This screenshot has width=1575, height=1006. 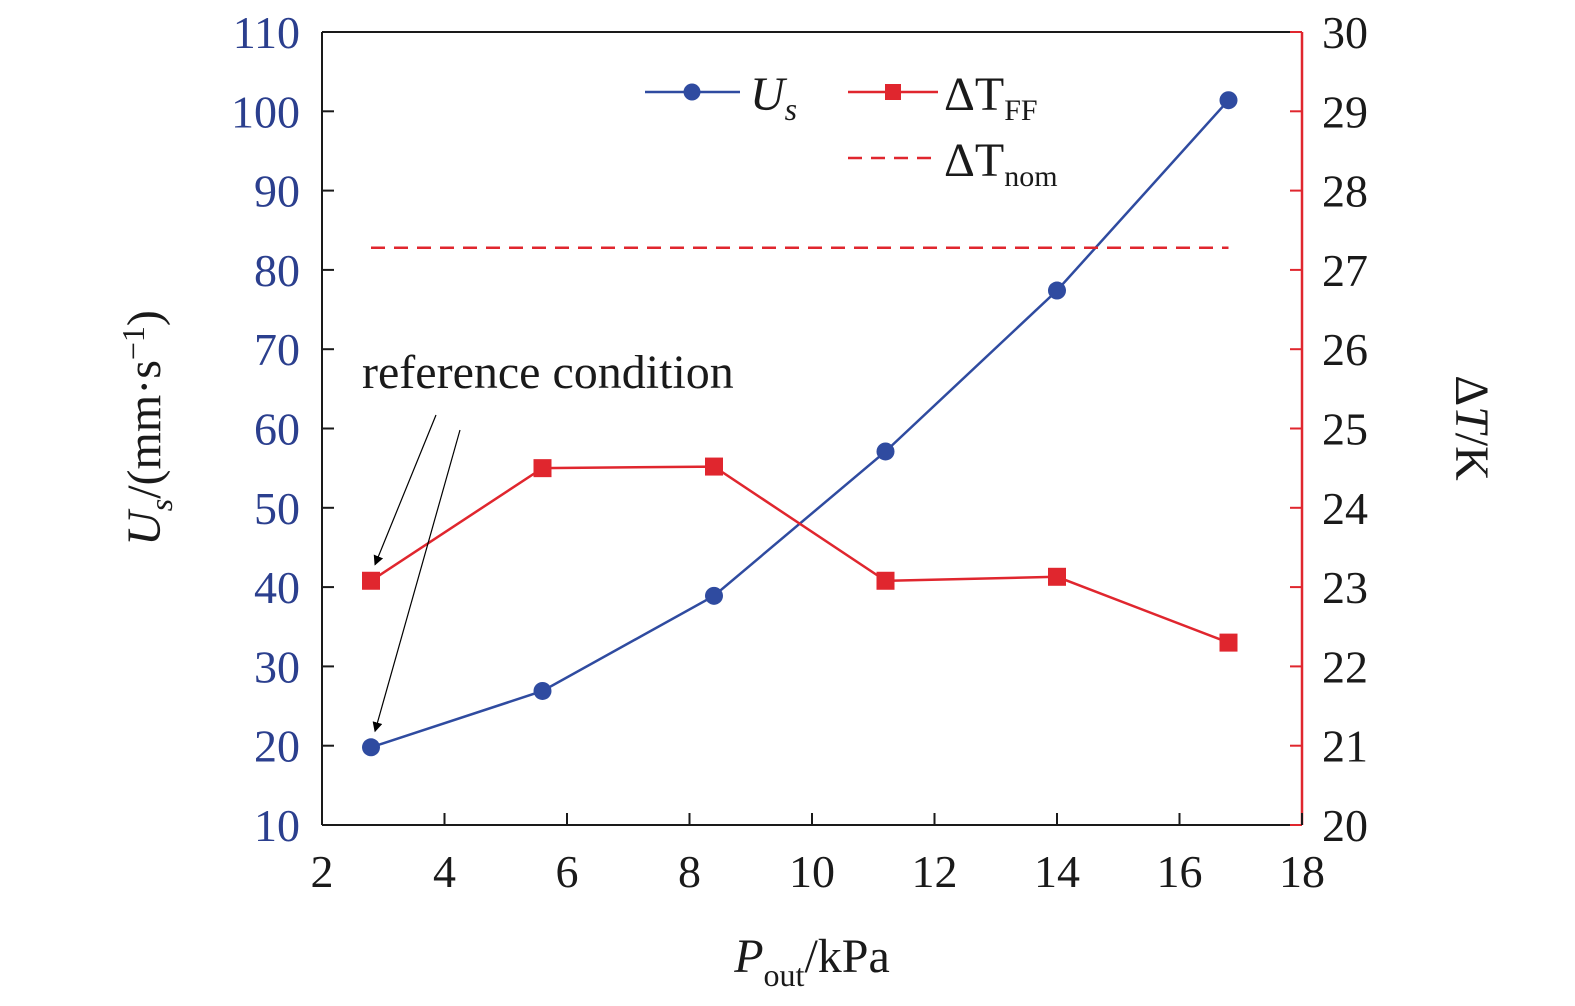 I want to click on left-tick-label: 90, so click(x=277, y=191).